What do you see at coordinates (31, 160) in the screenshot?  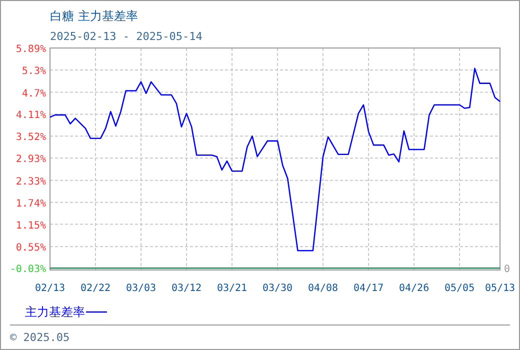 I see `y-tick-label: 2.93%` at bounding box center [31, 160].